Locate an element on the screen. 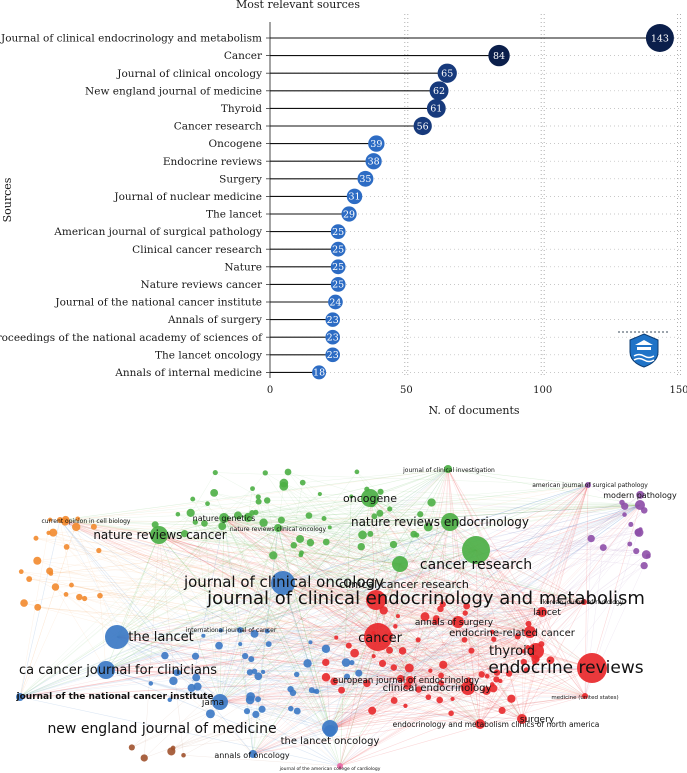  network-label: endocrine-related cancer is located at coordinates (512, 633).